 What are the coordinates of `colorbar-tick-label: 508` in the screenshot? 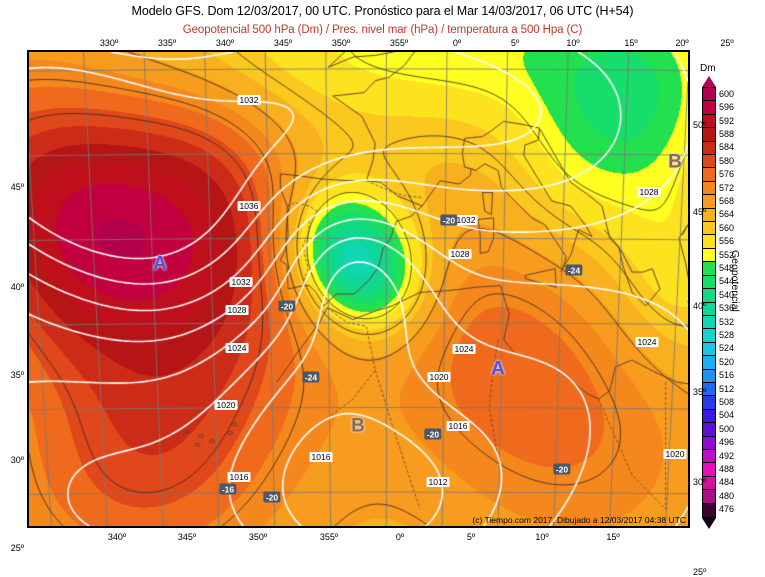 It's located at (727, 402).